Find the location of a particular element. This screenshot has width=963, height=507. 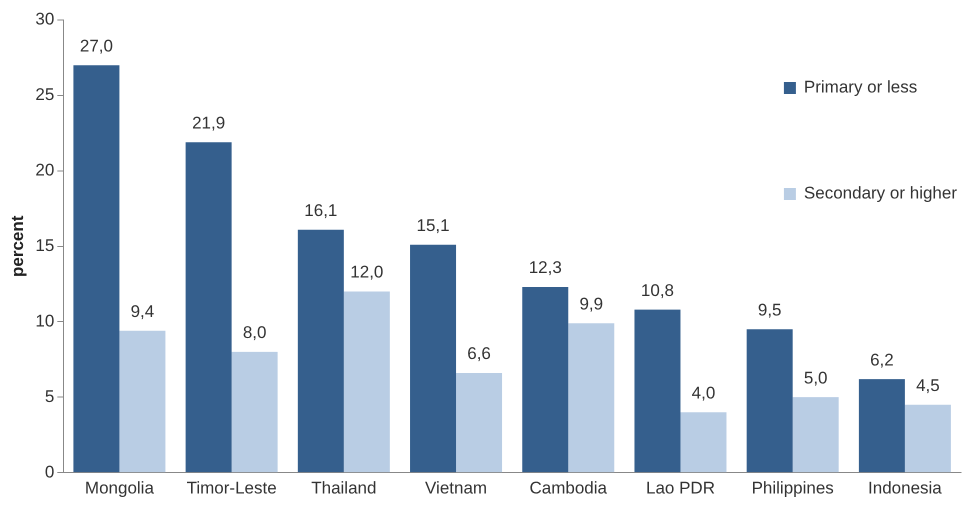

y-axis-title: percent is located at coordinates (17, 246).